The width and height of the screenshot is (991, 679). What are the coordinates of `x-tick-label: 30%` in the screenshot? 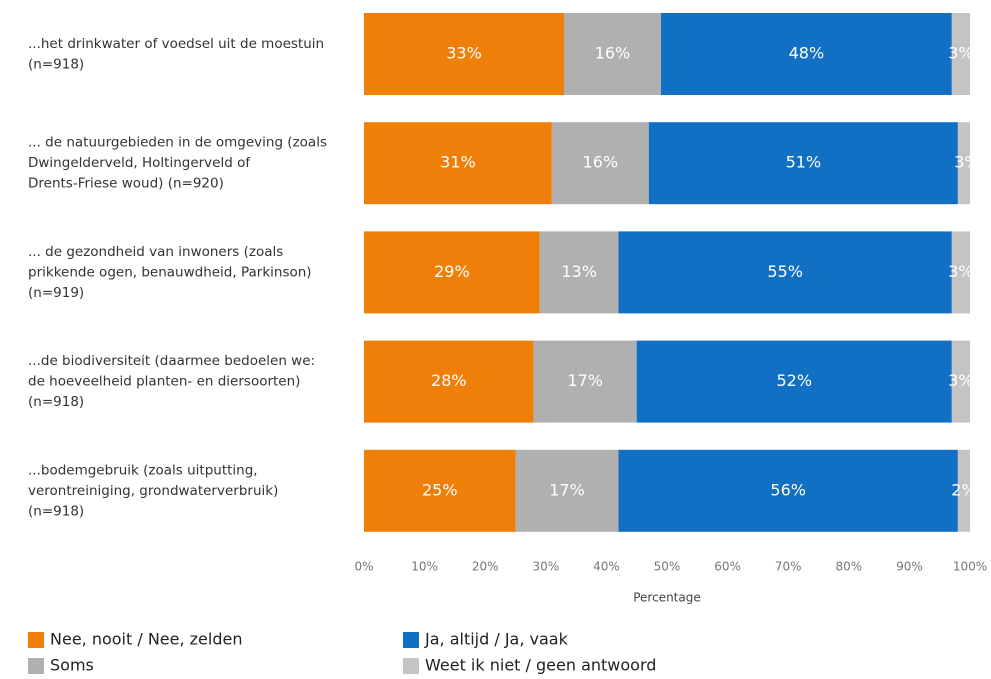 It's located at (545, 567).